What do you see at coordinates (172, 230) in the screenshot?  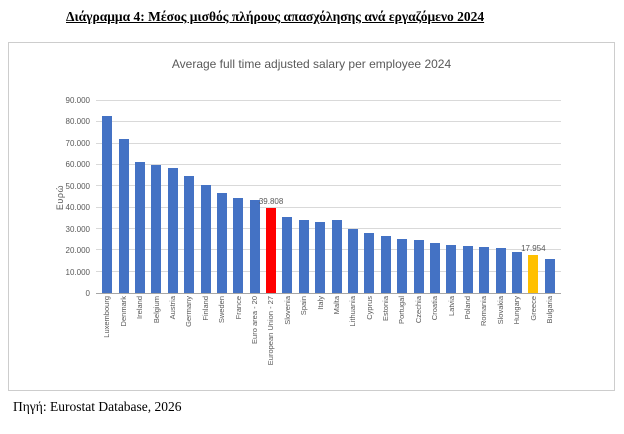 I see `bar-austria` at bounding box center [172, 230].